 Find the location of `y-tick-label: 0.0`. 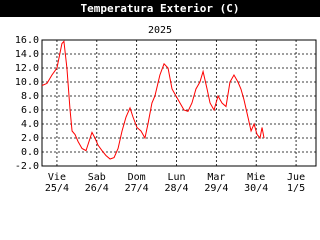

y-tick-label: 0.0 is located at coordinates (30, 152).